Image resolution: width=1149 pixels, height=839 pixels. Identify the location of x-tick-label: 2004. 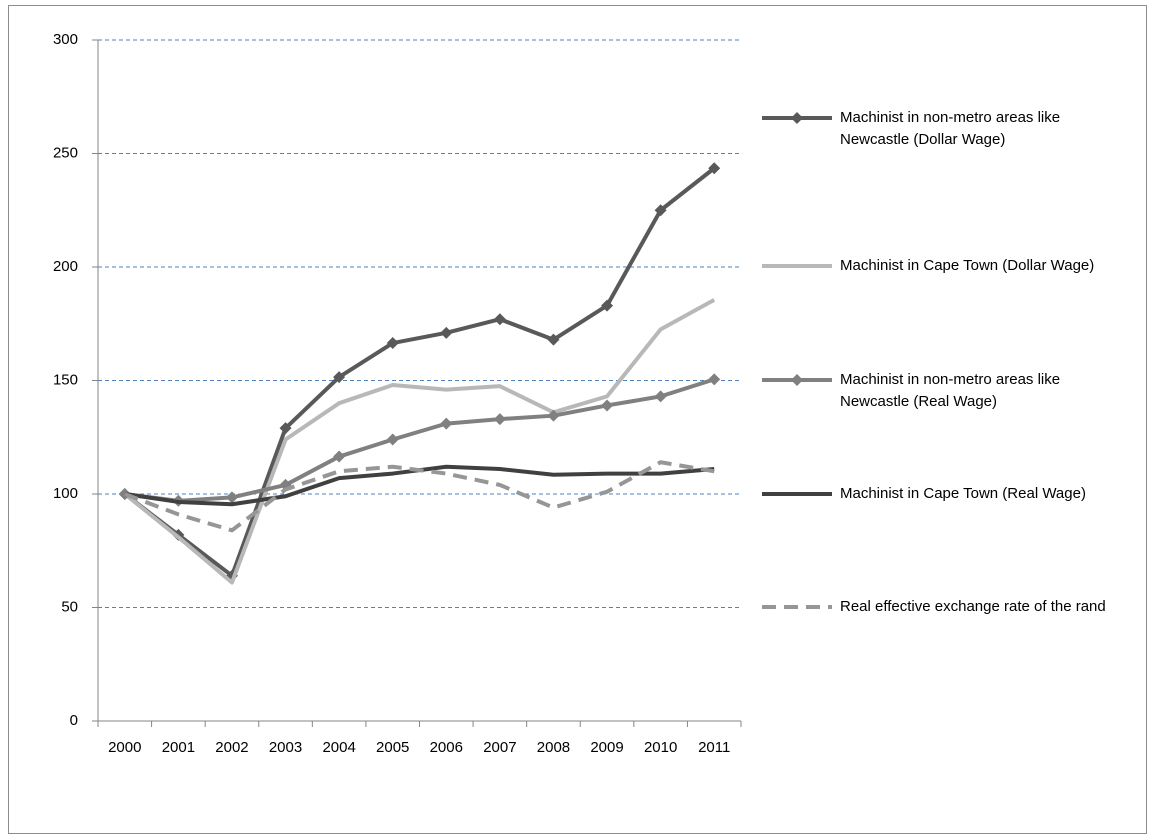
(338, 747).